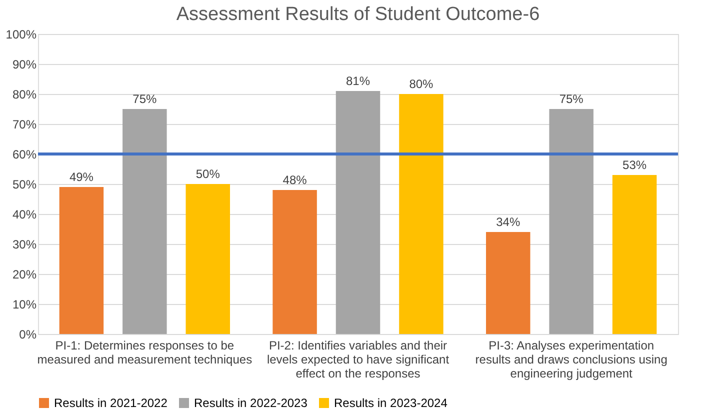 This screenshot has width=705, height=419. I want to click on y-tick-label: 80%, so click(24, 95).